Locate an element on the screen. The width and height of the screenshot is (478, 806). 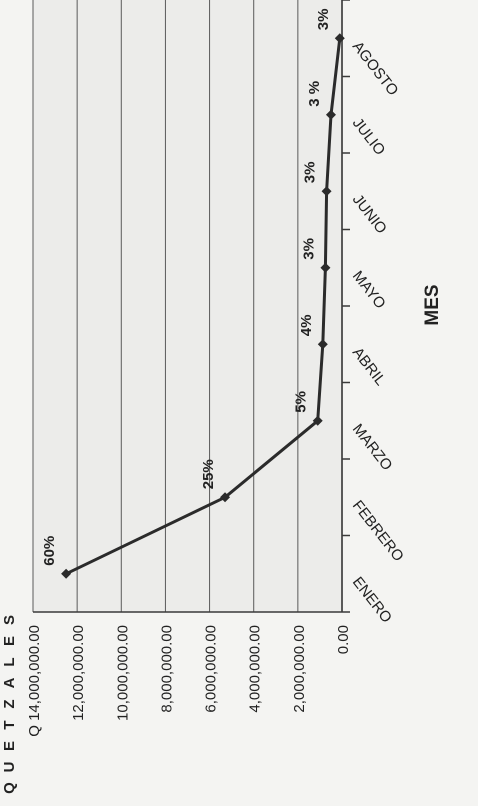
y-tick-label: 0.00 is located at coordinates (343, 639).